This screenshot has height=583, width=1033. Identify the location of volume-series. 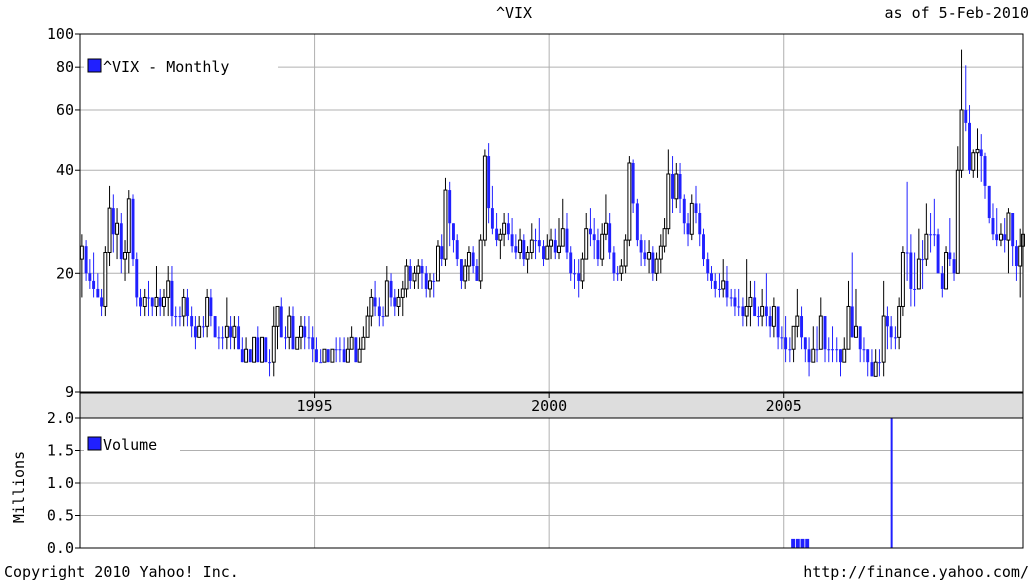
(842, 483).